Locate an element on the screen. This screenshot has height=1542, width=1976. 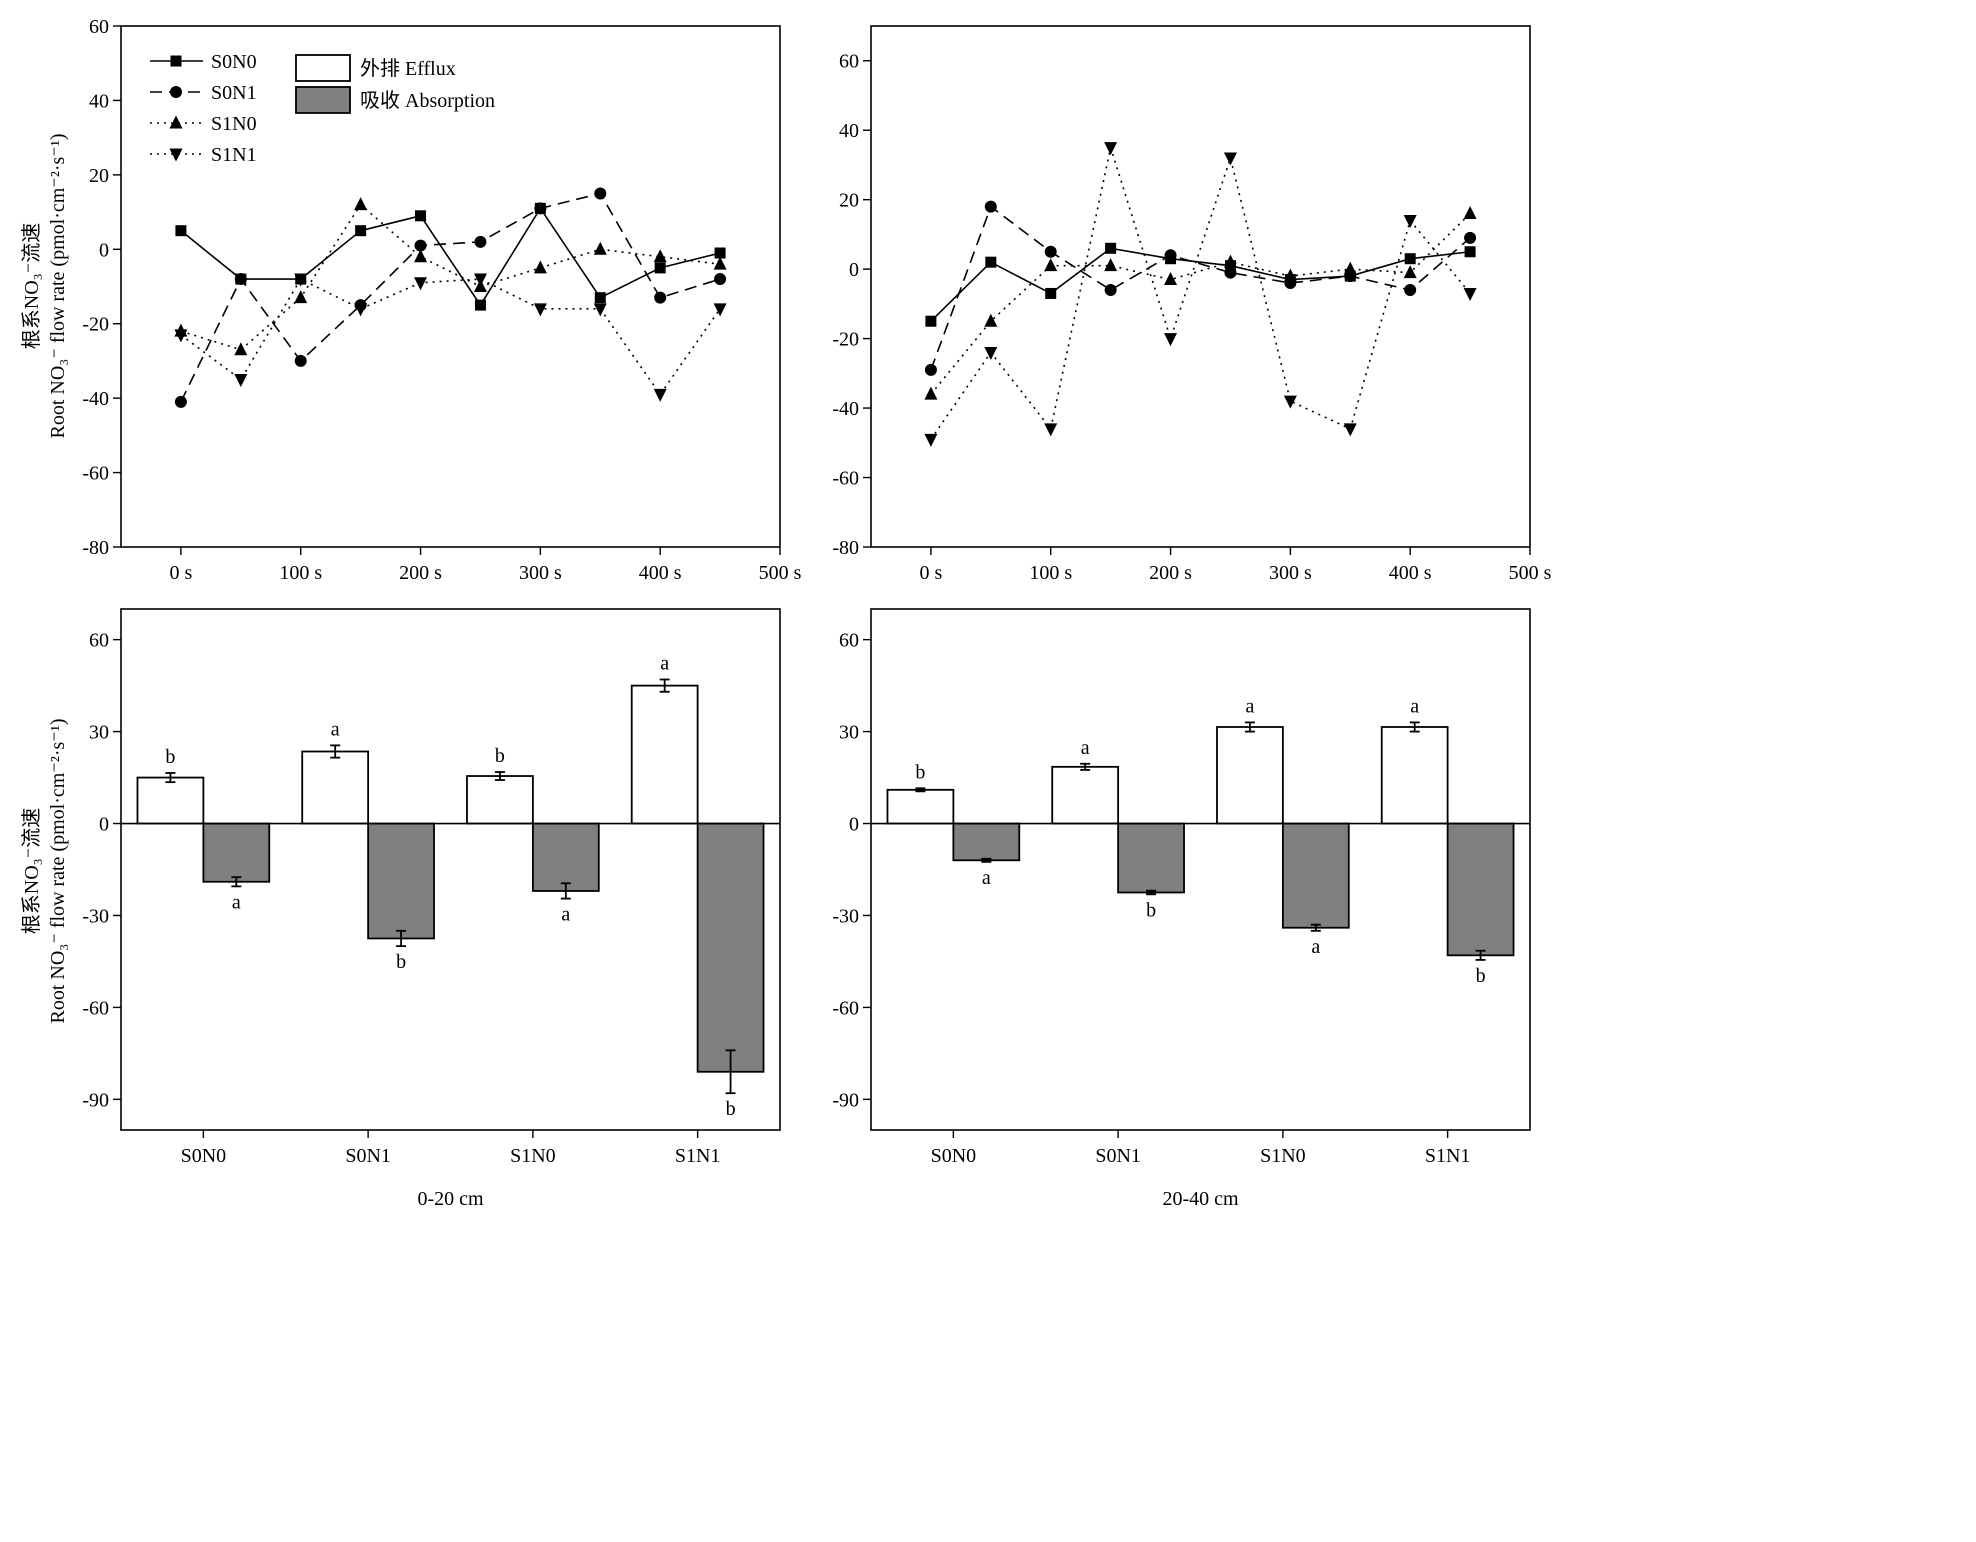
series-s1n1 is located at coordinates (450, 337).